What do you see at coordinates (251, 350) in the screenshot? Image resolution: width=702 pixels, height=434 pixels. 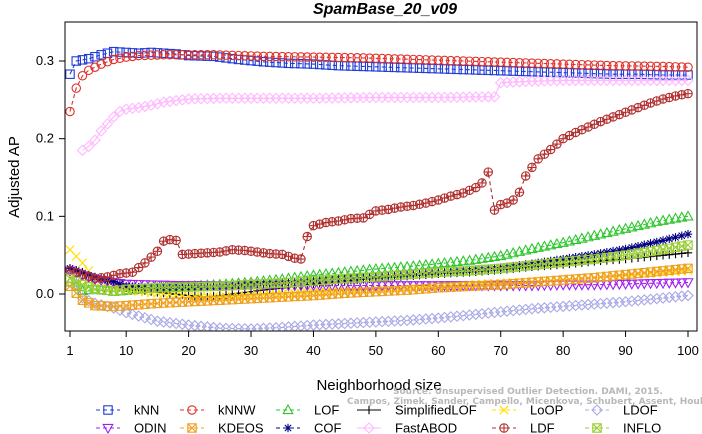 I see `x-tick-label: 30` at bounding box center [251, 350].